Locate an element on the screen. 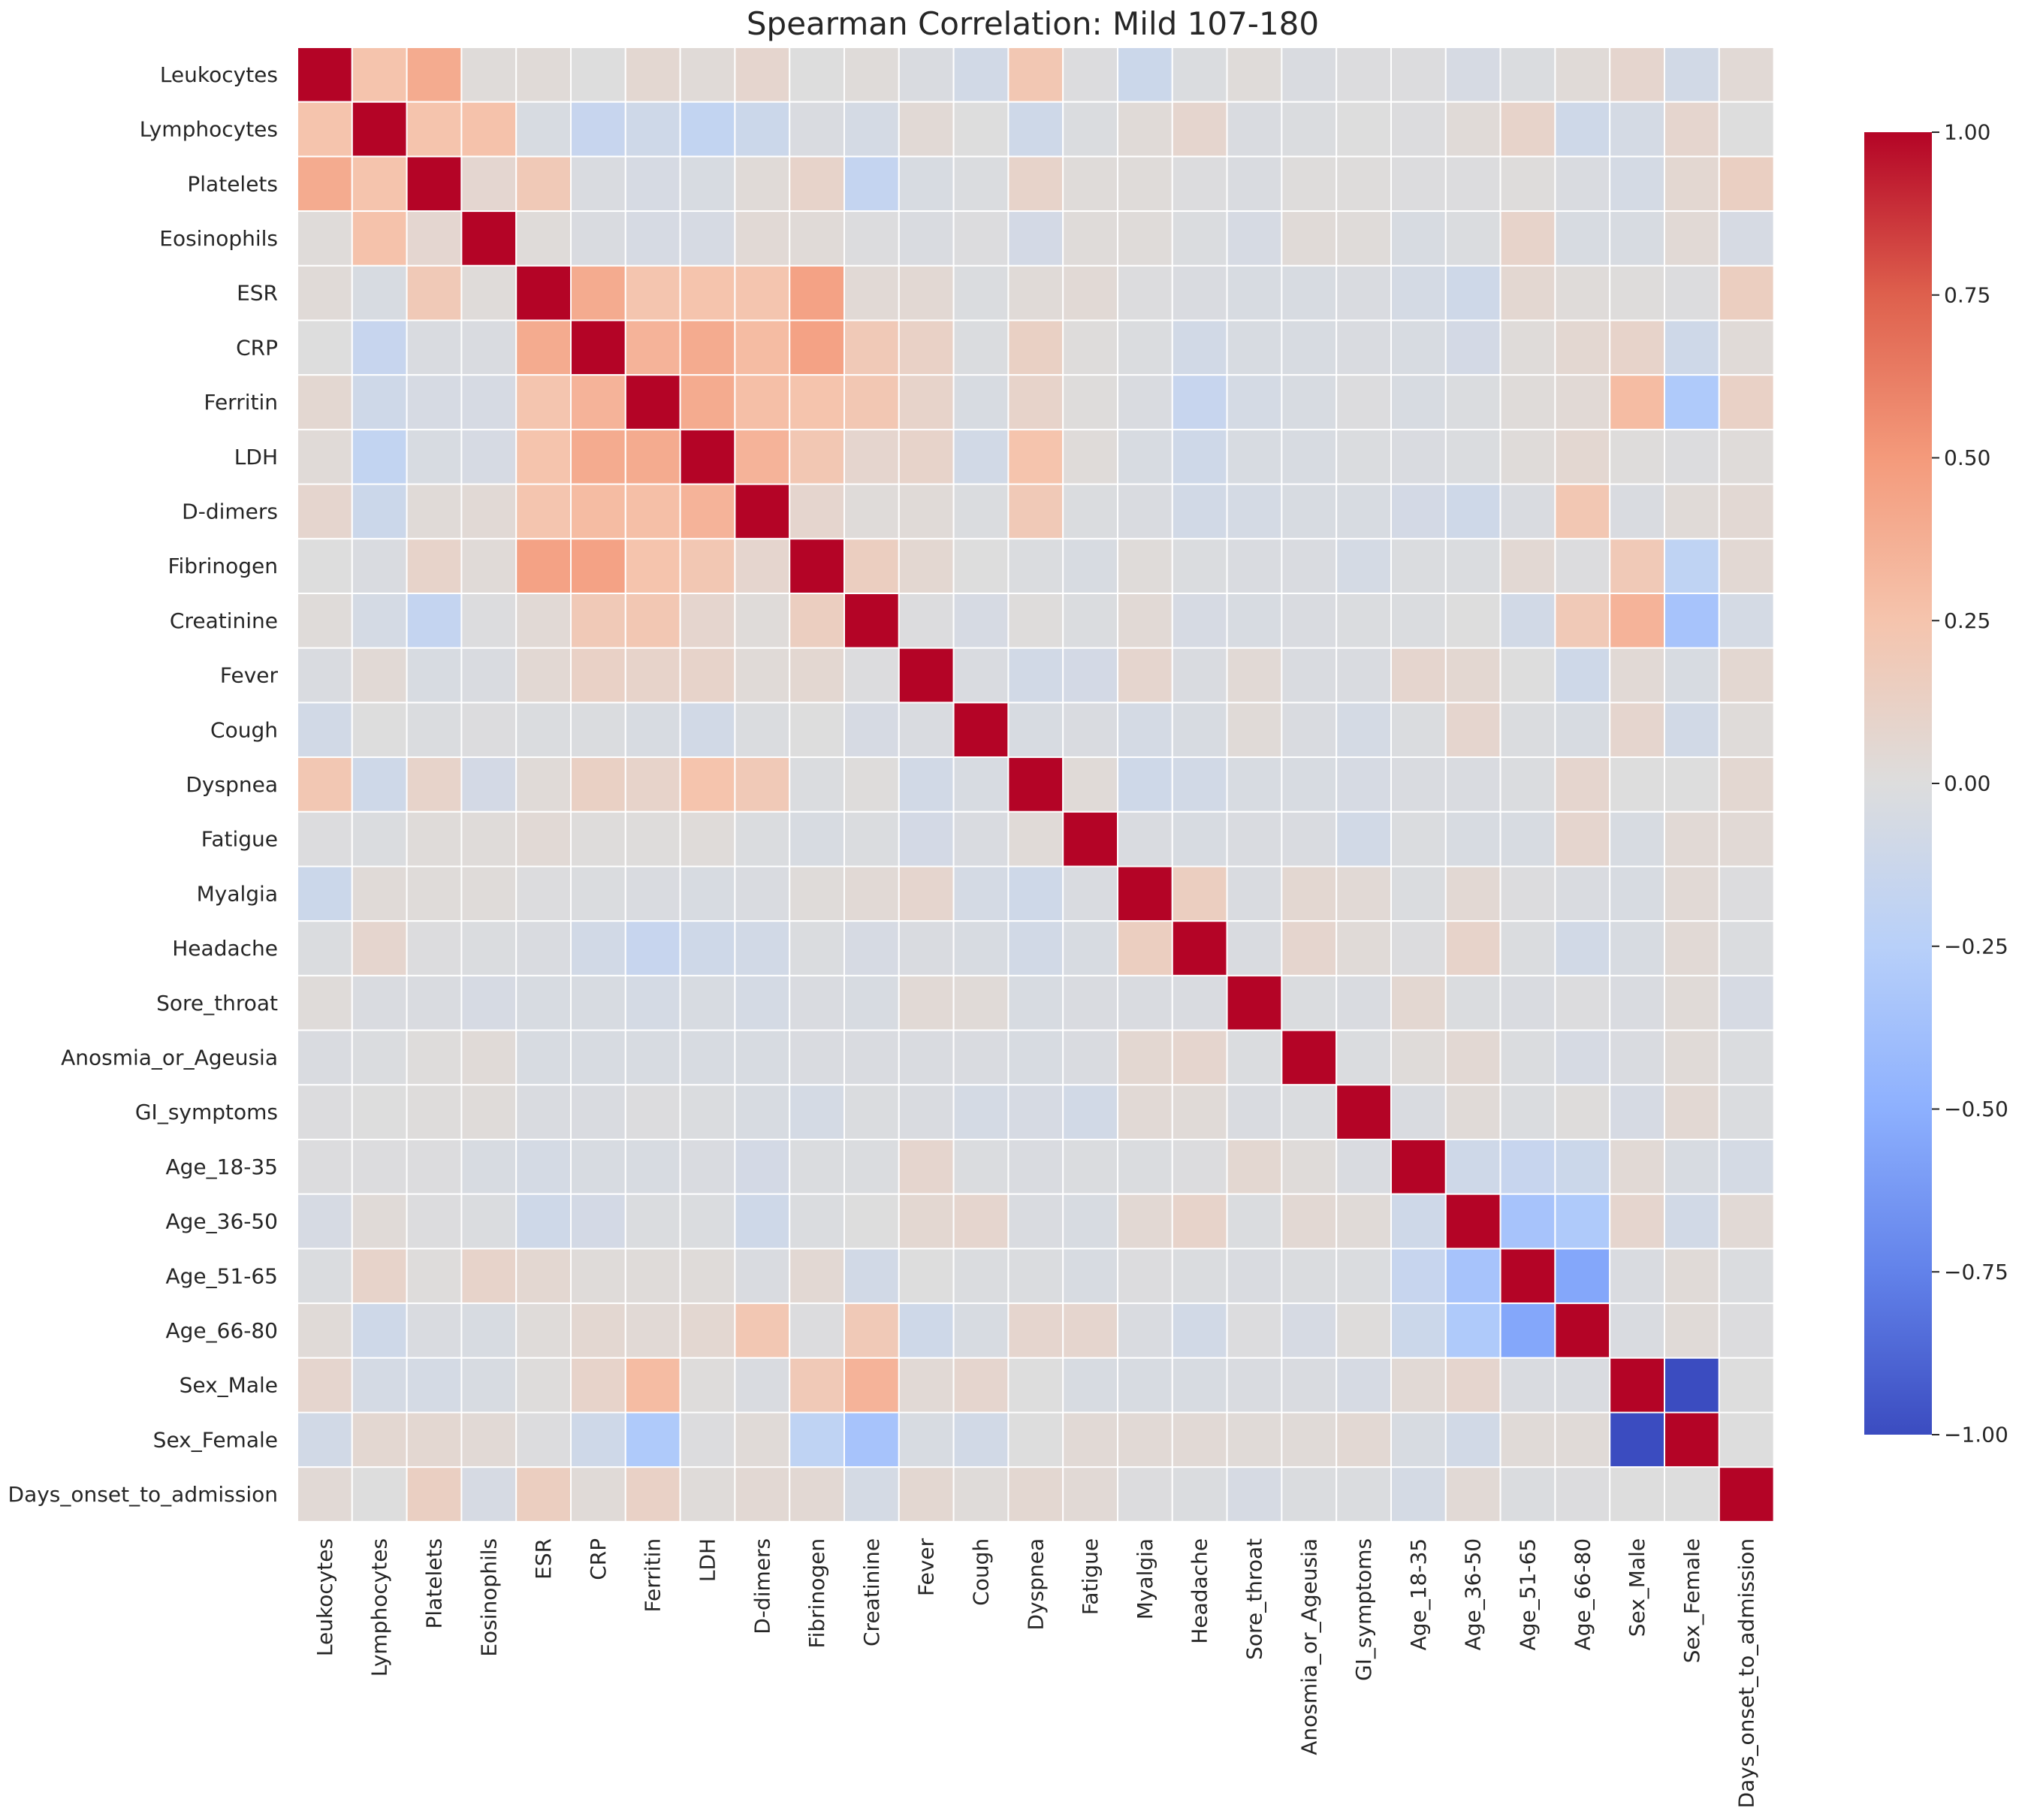 The width and height of the screenshot is (2019, 1820). heatmap-cell-fibrinogen-sex-female is located at coordinates (1692, 566).